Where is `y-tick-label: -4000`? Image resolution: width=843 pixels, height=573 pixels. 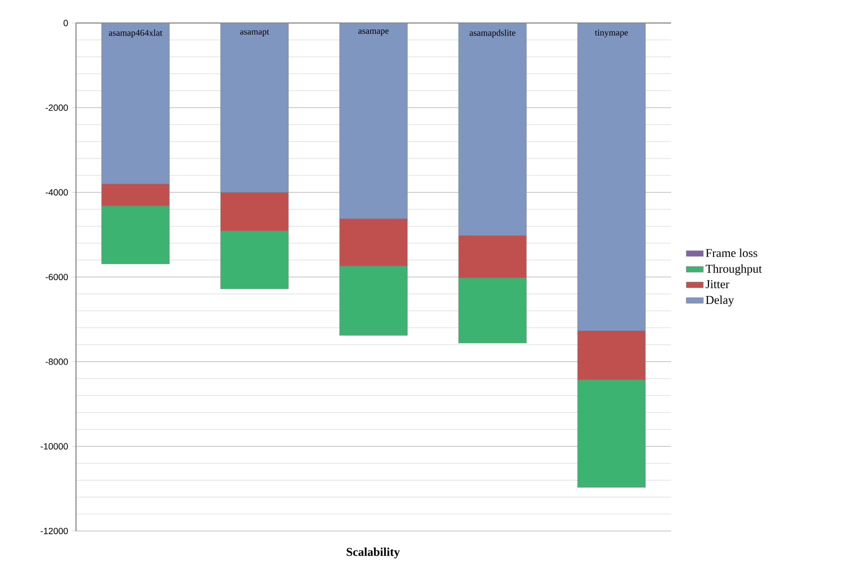 y-tick-label: -4000 is located at coordinates (57, 192).